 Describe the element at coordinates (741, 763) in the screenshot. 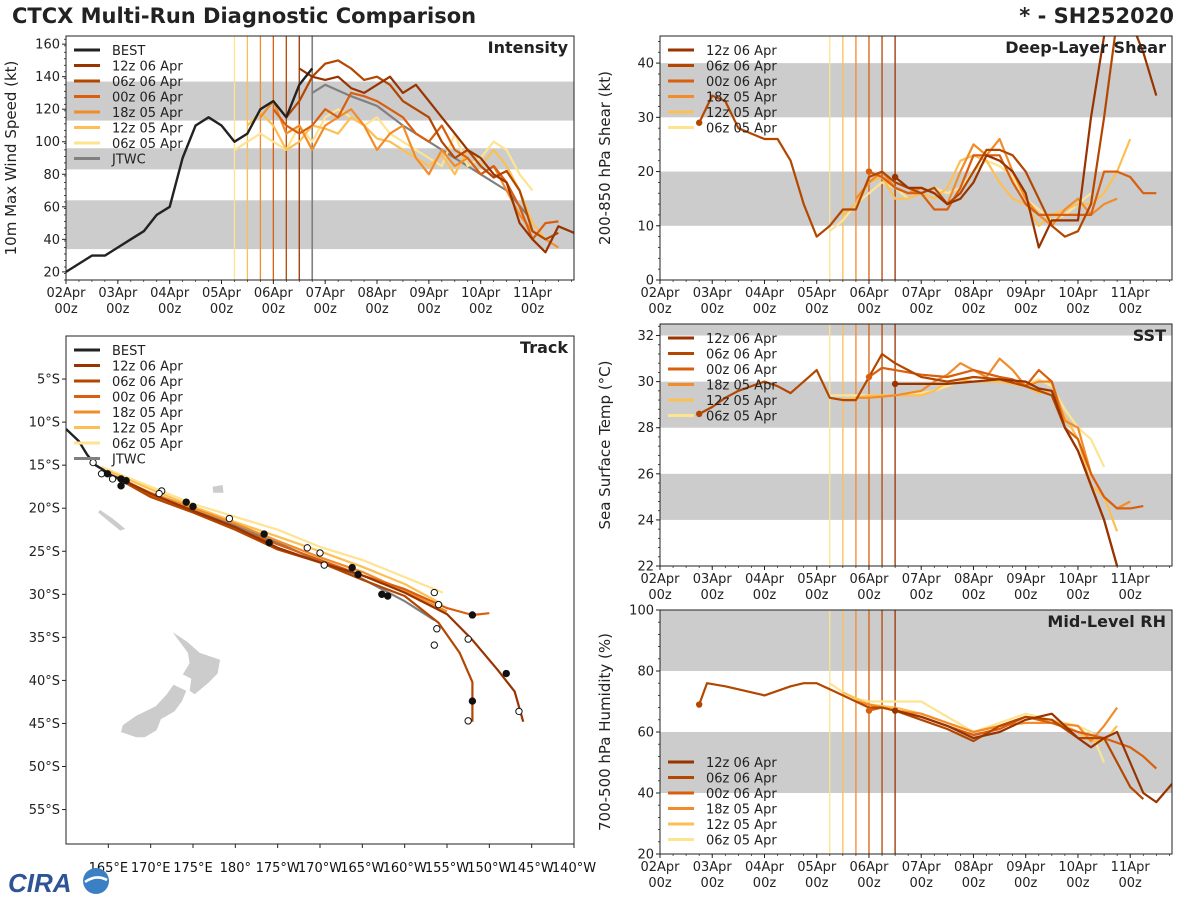

I see `rh-legend-label: 12z 06 Apr` at that location.